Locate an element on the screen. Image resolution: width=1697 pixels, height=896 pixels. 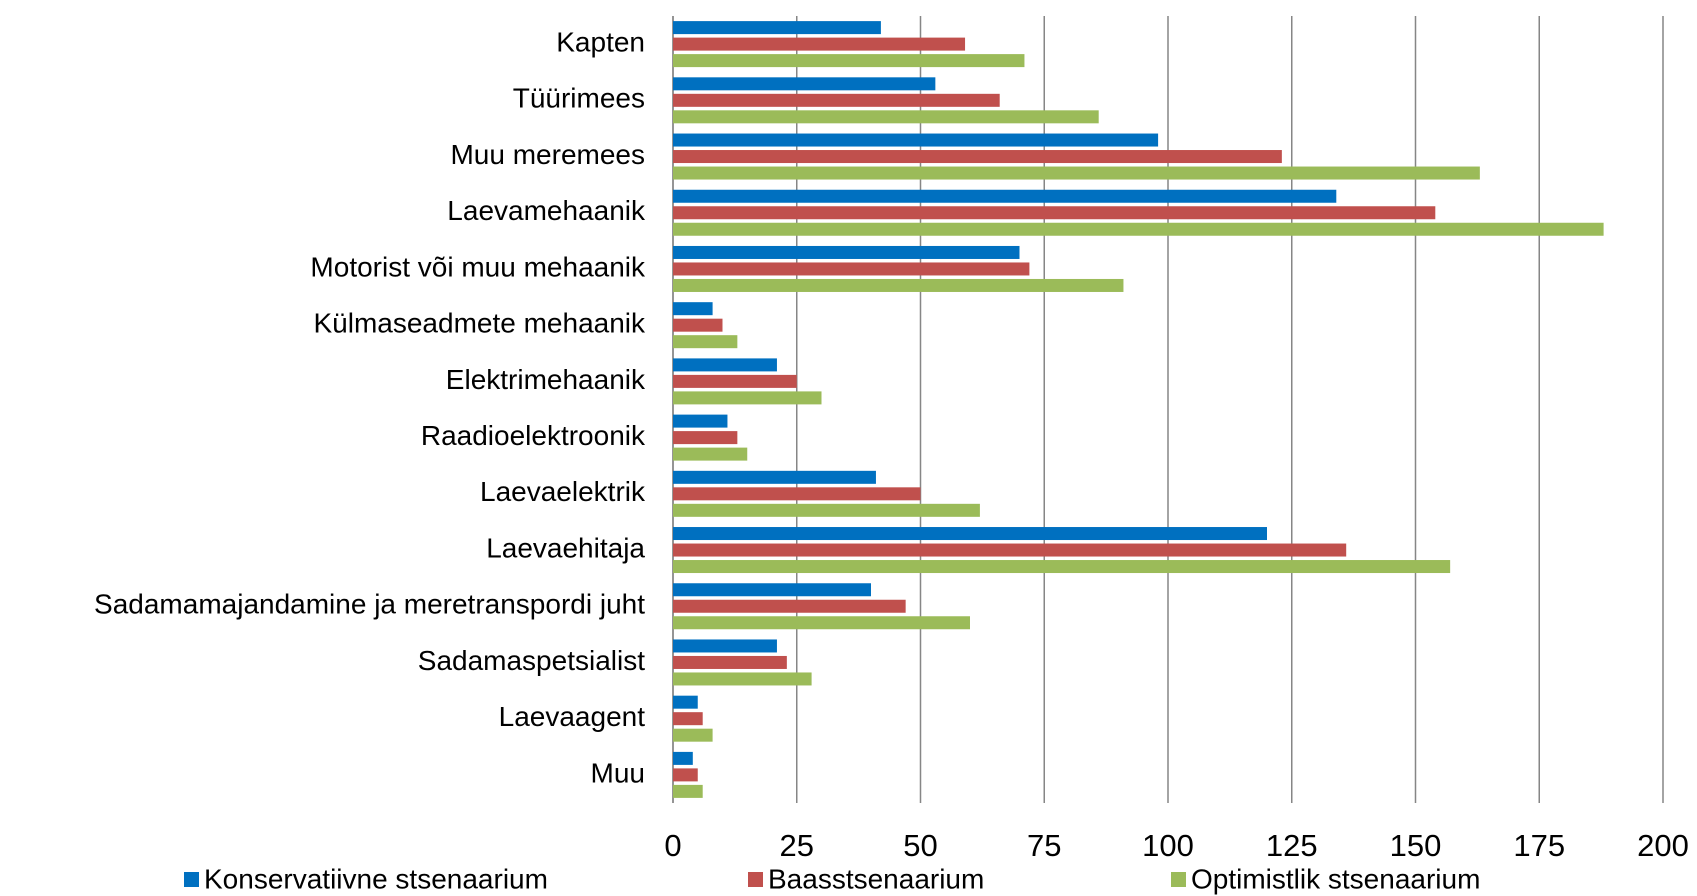
category-label: Muu meremees is located at coordinates (547, 154).